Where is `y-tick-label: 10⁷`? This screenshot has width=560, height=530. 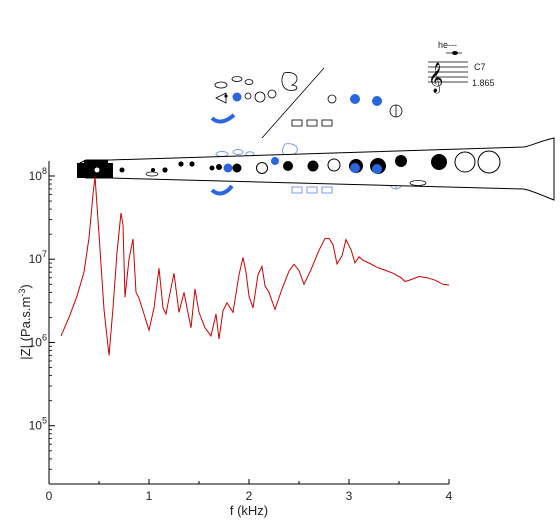 y-tick-label: 10⁷ is located at coordinates (38, 257).